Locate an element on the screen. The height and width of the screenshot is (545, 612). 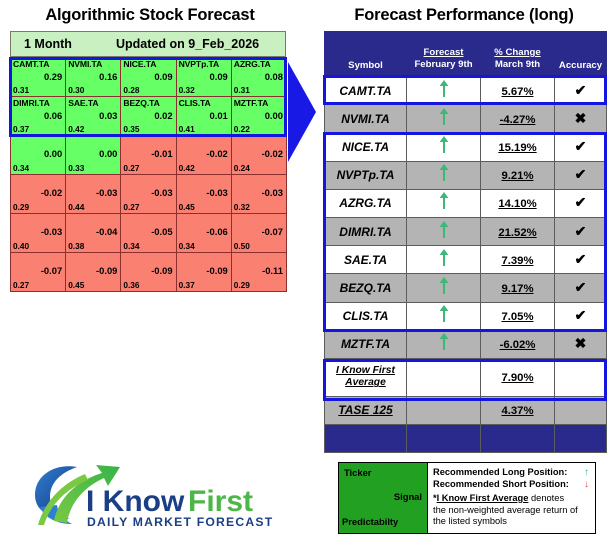
forecast-cell-signal: -0.02 is located at coordinates (51, 192).